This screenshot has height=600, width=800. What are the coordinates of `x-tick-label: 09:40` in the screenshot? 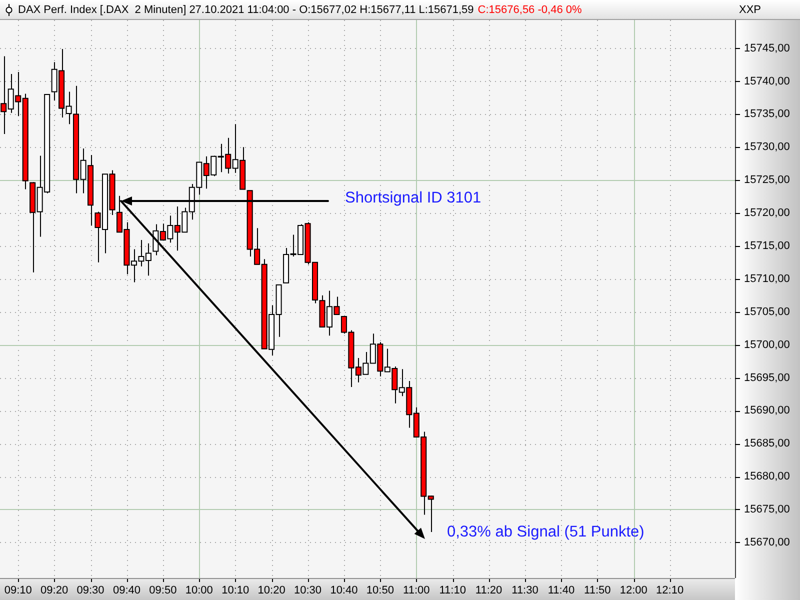 It's located at (126, 590).